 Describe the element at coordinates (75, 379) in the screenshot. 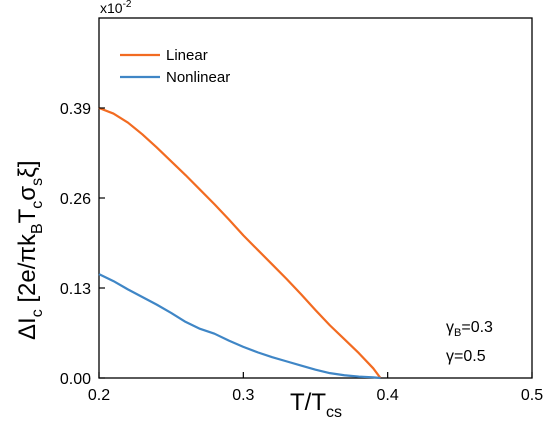

I see `y-tick-label: 0.00` at that location.